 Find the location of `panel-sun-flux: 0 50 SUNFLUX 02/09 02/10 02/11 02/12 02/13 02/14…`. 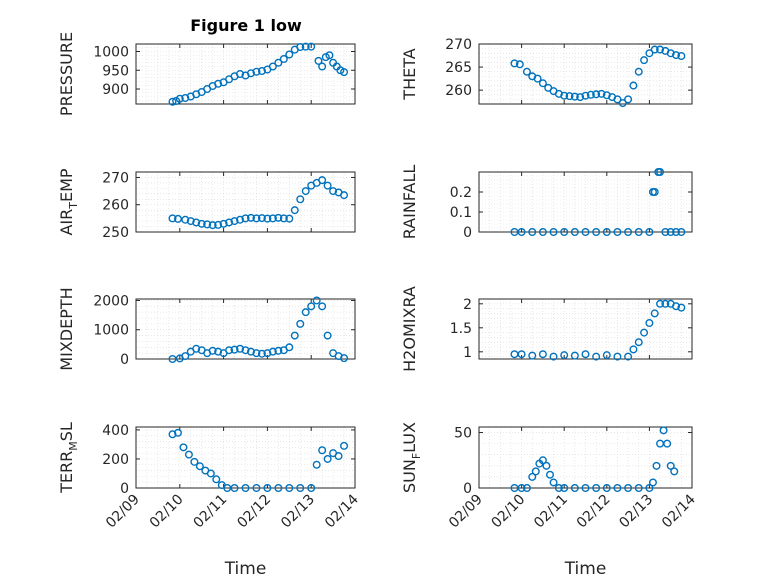

panel-sun-flux: 0 50 SUNFLUX 02/09 02/10 02/11 02/12 02/13 02/14… is located at coordinates (549, 500).